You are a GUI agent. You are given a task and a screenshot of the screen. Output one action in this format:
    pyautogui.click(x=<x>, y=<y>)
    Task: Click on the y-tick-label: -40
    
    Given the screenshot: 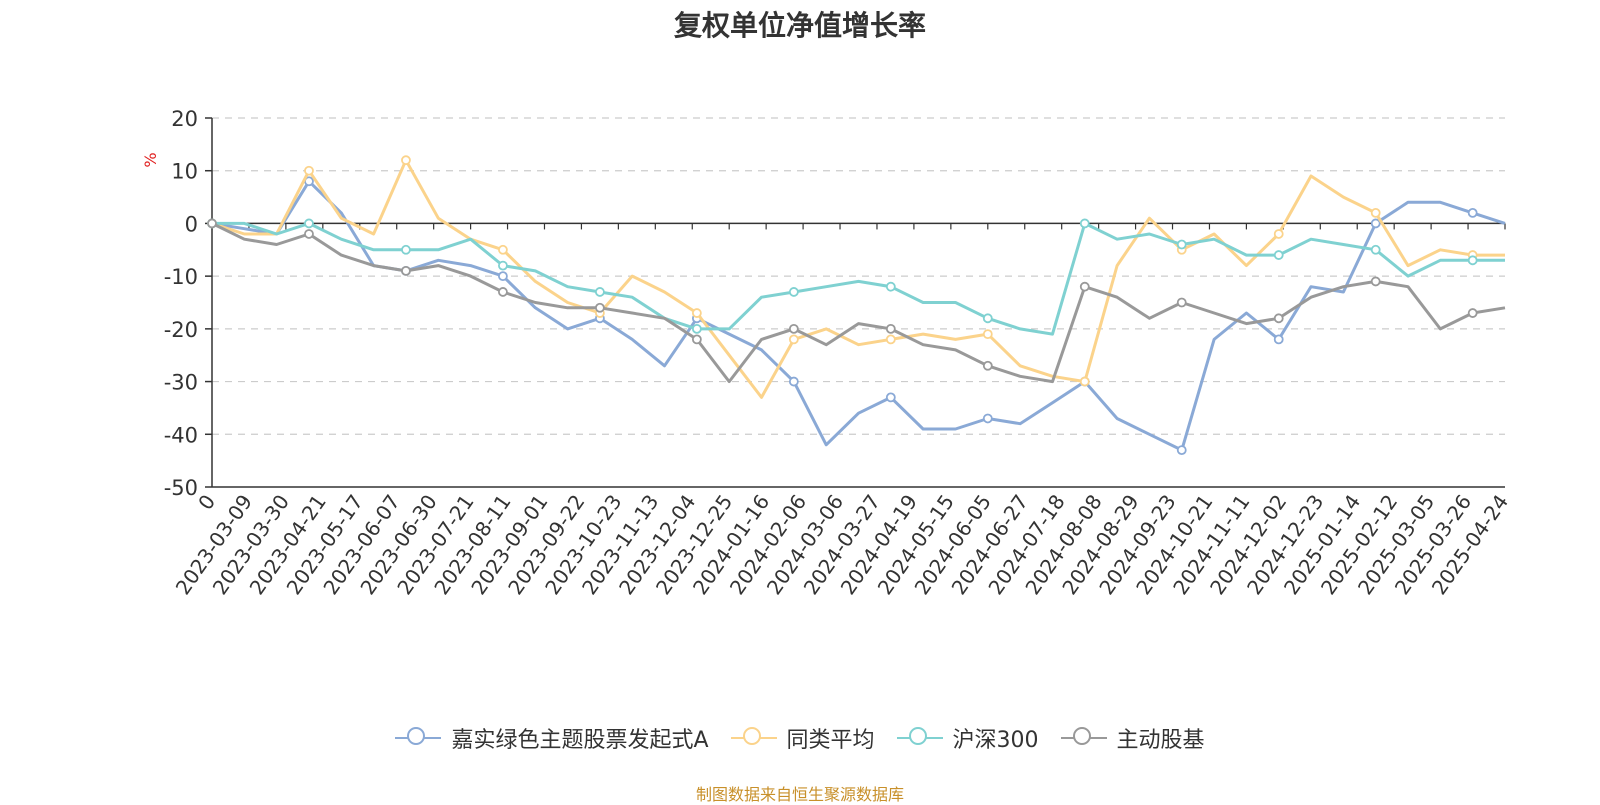 What is the action you would take?
    pyautogui.click(x=181, y=435)
    